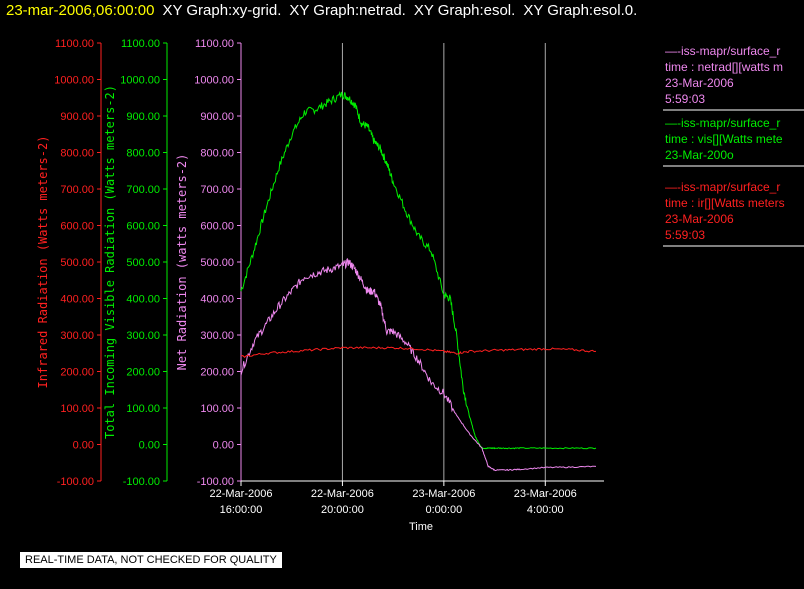 The image size is (804, 589). Describe the element at coordinates (418, 352) in the screenshot. I see `series-line-ir` at that location.